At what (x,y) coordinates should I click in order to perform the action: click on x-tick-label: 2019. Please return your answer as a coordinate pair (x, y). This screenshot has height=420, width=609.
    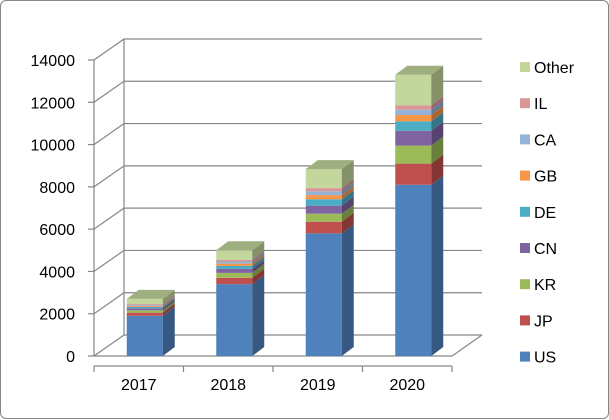
    Looking at the image, I should click on (318, 385).